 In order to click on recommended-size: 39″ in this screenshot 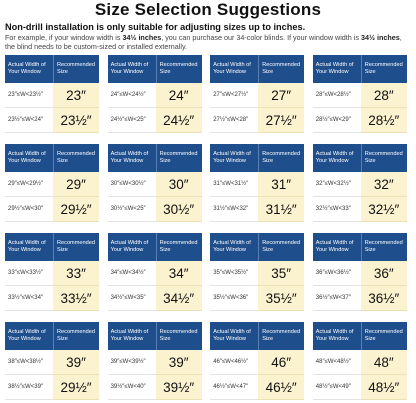, I will do `click(178, 362)`.